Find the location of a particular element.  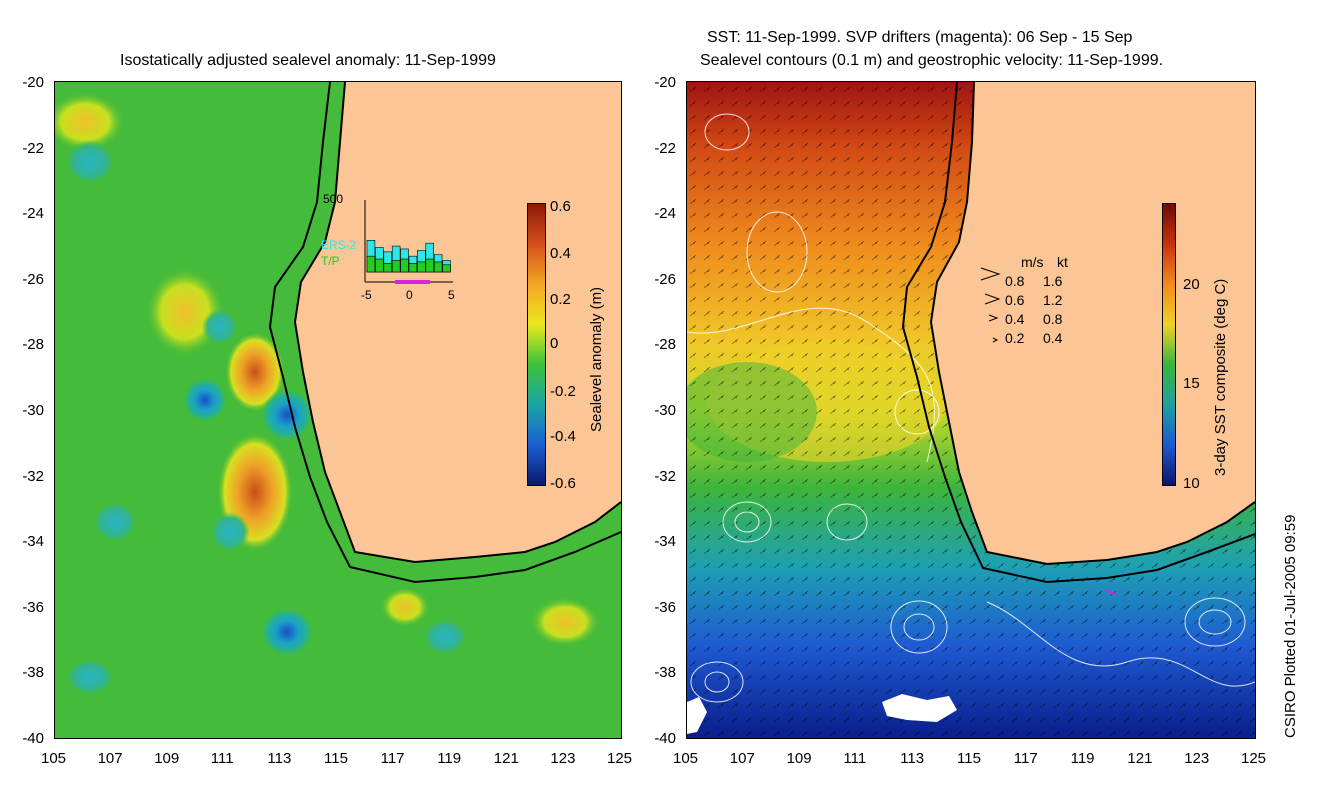

colorbar-tick: 0.2 is located at coordinates (560, 299).